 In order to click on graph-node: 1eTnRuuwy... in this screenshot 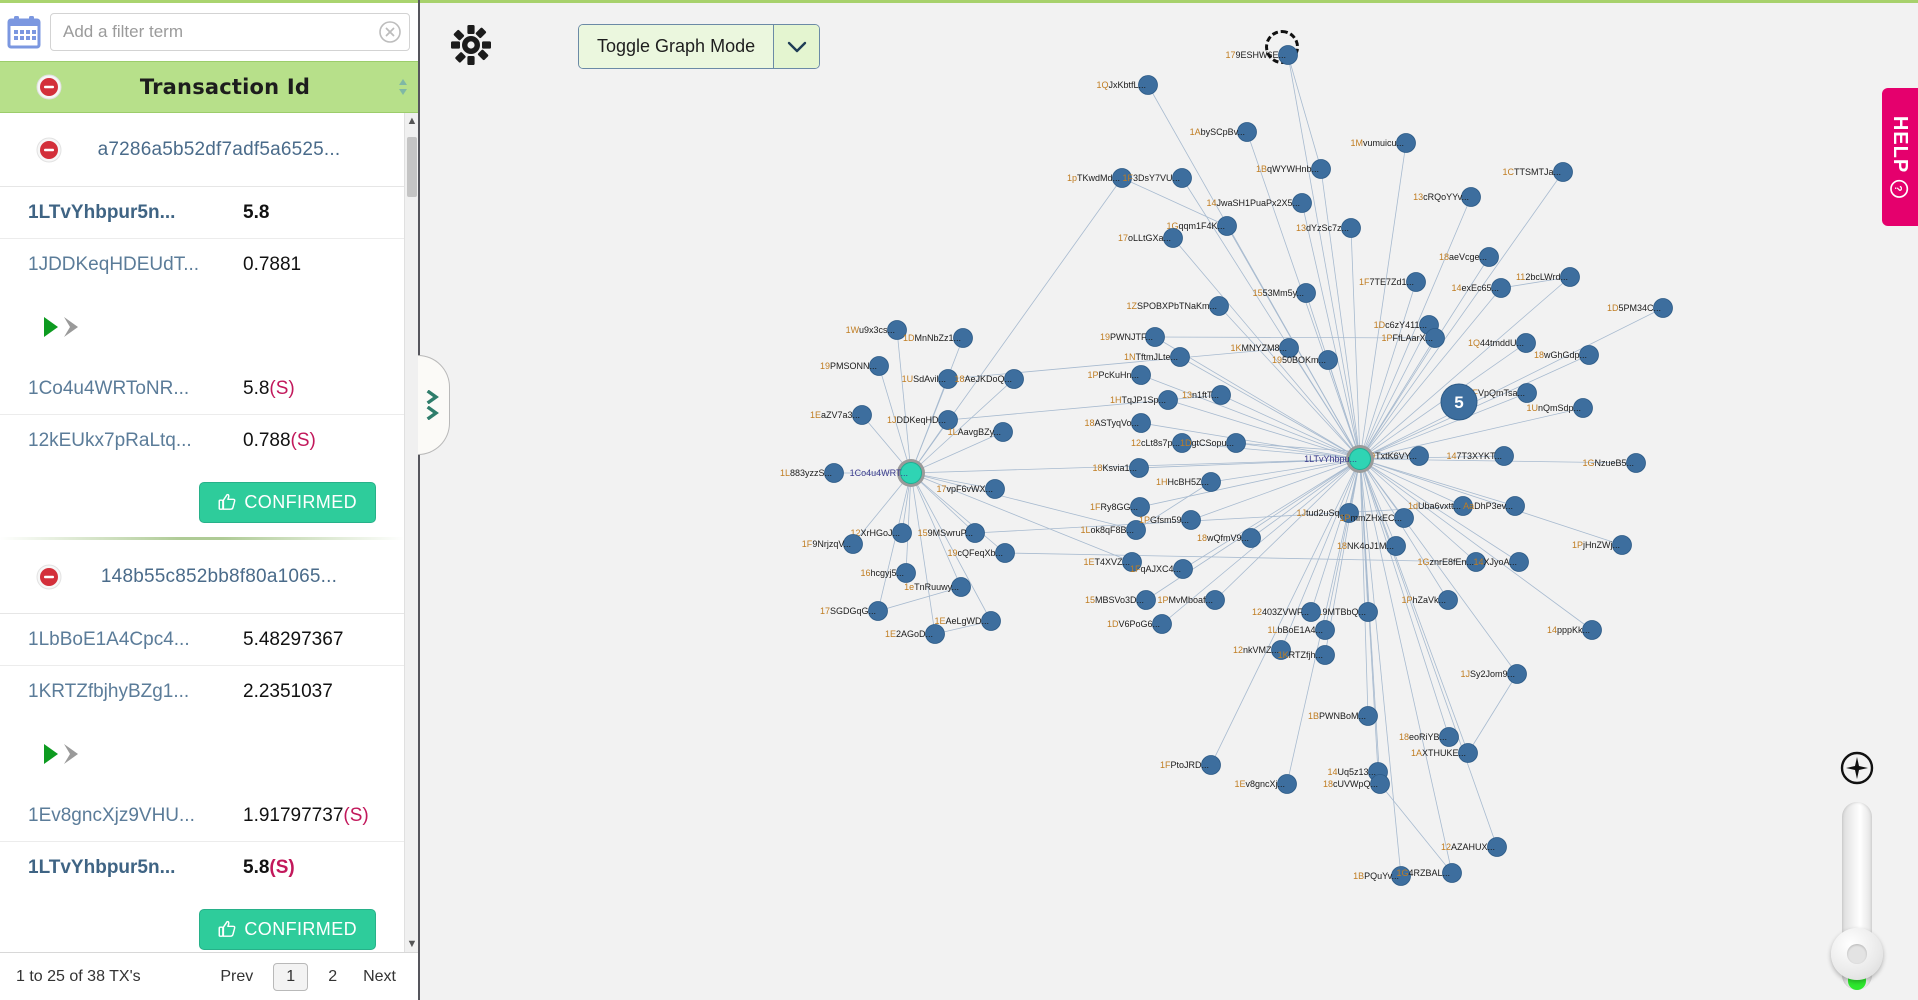, I will do `click(937, 587)`.